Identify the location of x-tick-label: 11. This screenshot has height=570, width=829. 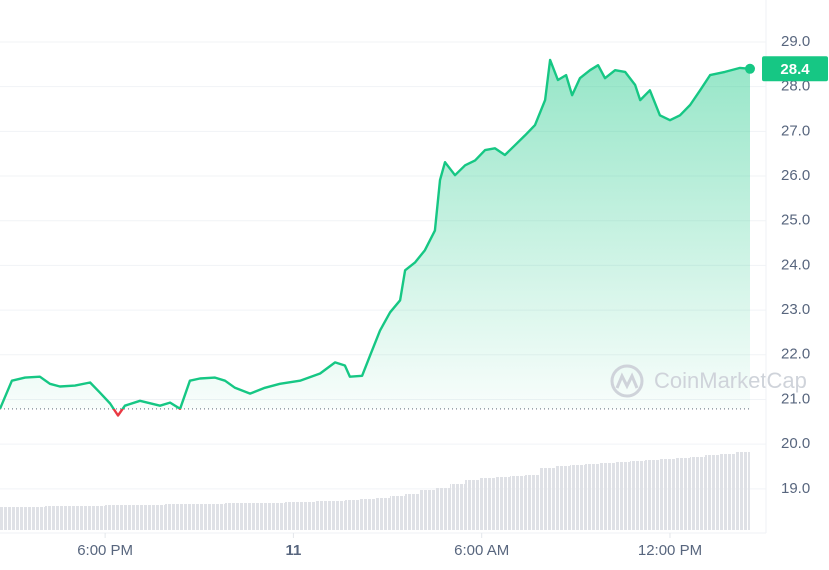
(293, 550).